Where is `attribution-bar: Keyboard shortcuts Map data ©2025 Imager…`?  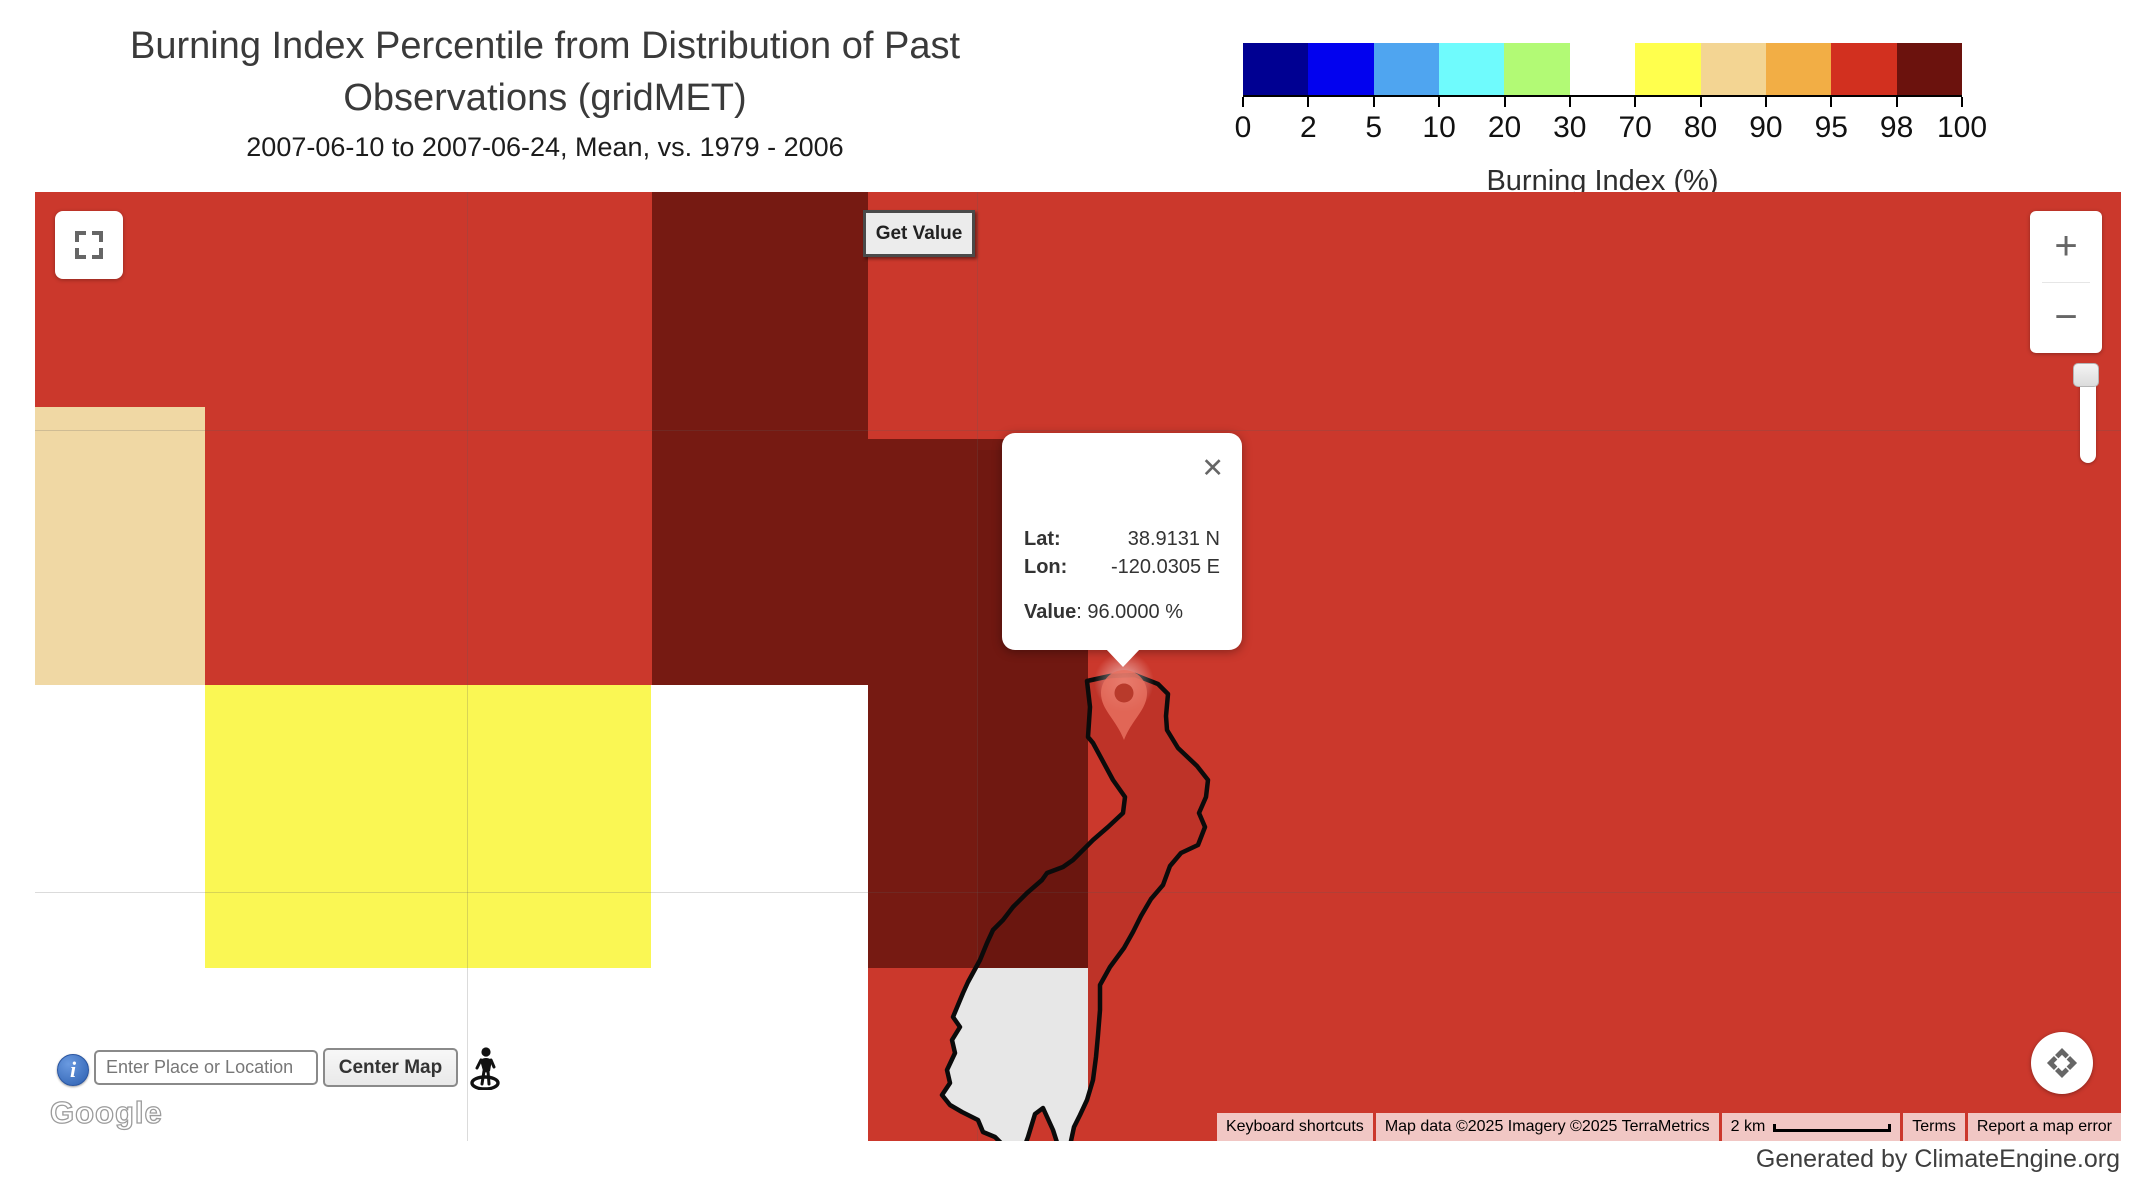
attribution-bar: Keyboard shortcuts Map data ©2025 Imager… is located at coordinates (1668, 1127).